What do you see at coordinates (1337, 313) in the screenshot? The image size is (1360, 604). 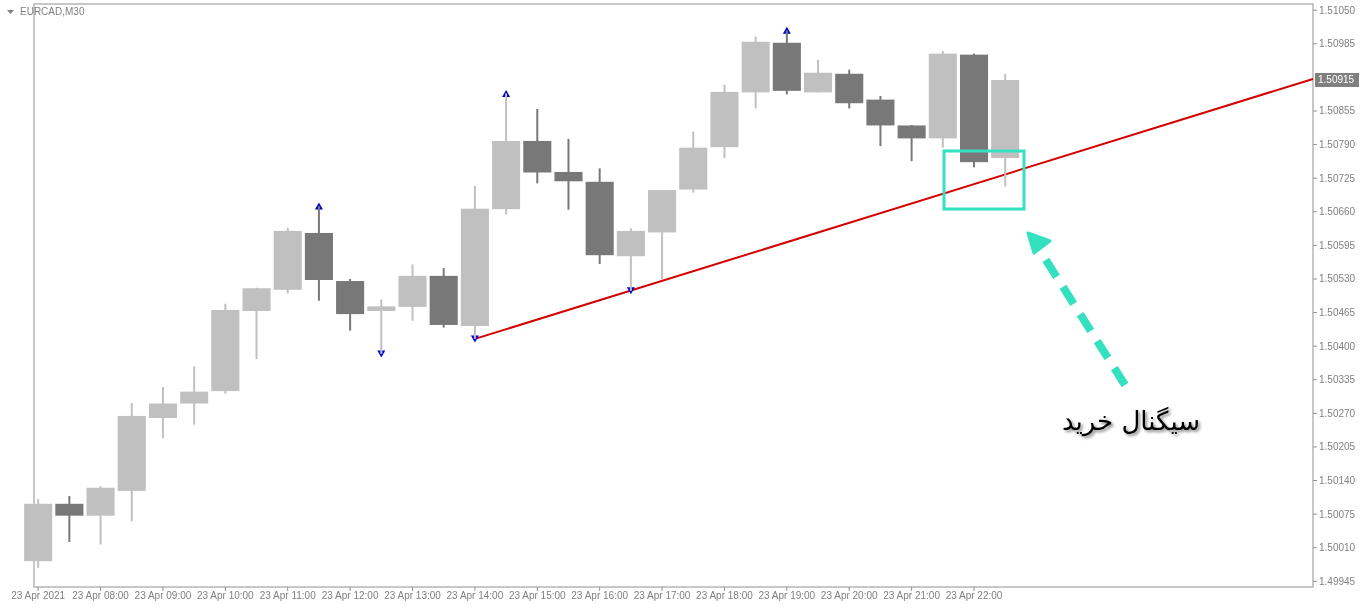 I see `y-tick-label: 1.50465` at bounding box center [1337, 313].